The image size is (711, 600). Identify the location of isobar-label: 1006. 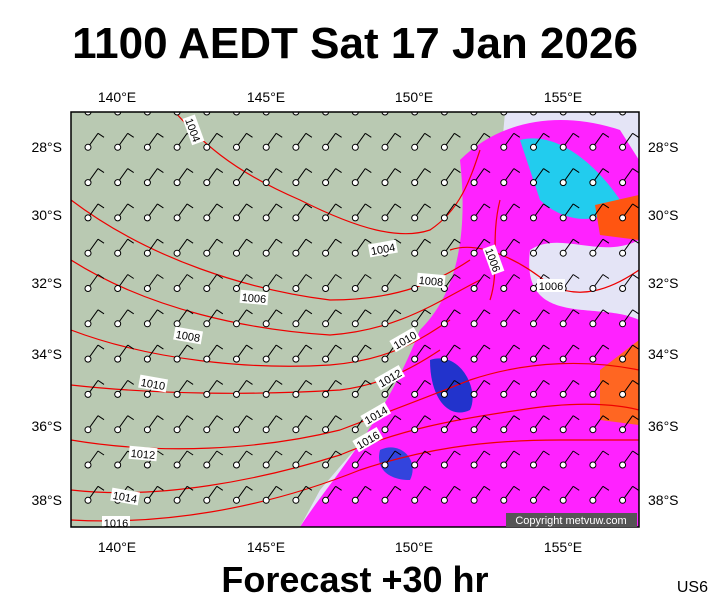
(254, 297).